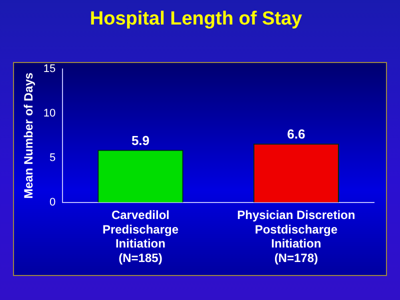 This screenshot has width=400, height=300. I want to click on y-tick-label: 15, so click(49, 68).